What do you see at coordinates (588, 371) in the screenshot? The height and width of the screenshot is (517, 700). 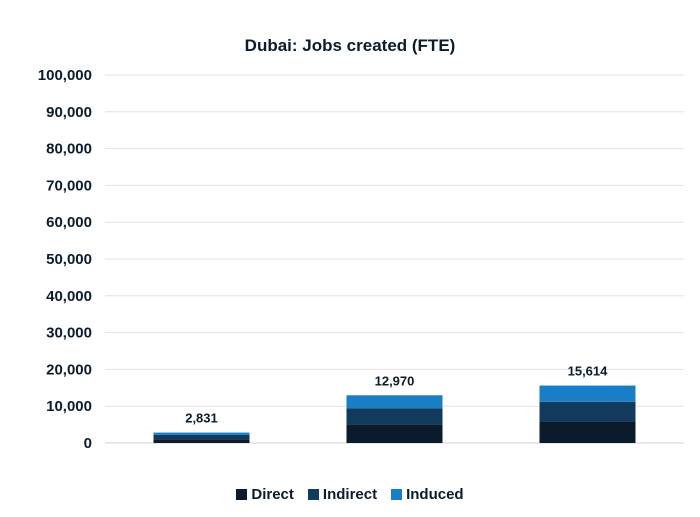 I see `bar-total-label: 15,614` at bounding box center [588, 371].